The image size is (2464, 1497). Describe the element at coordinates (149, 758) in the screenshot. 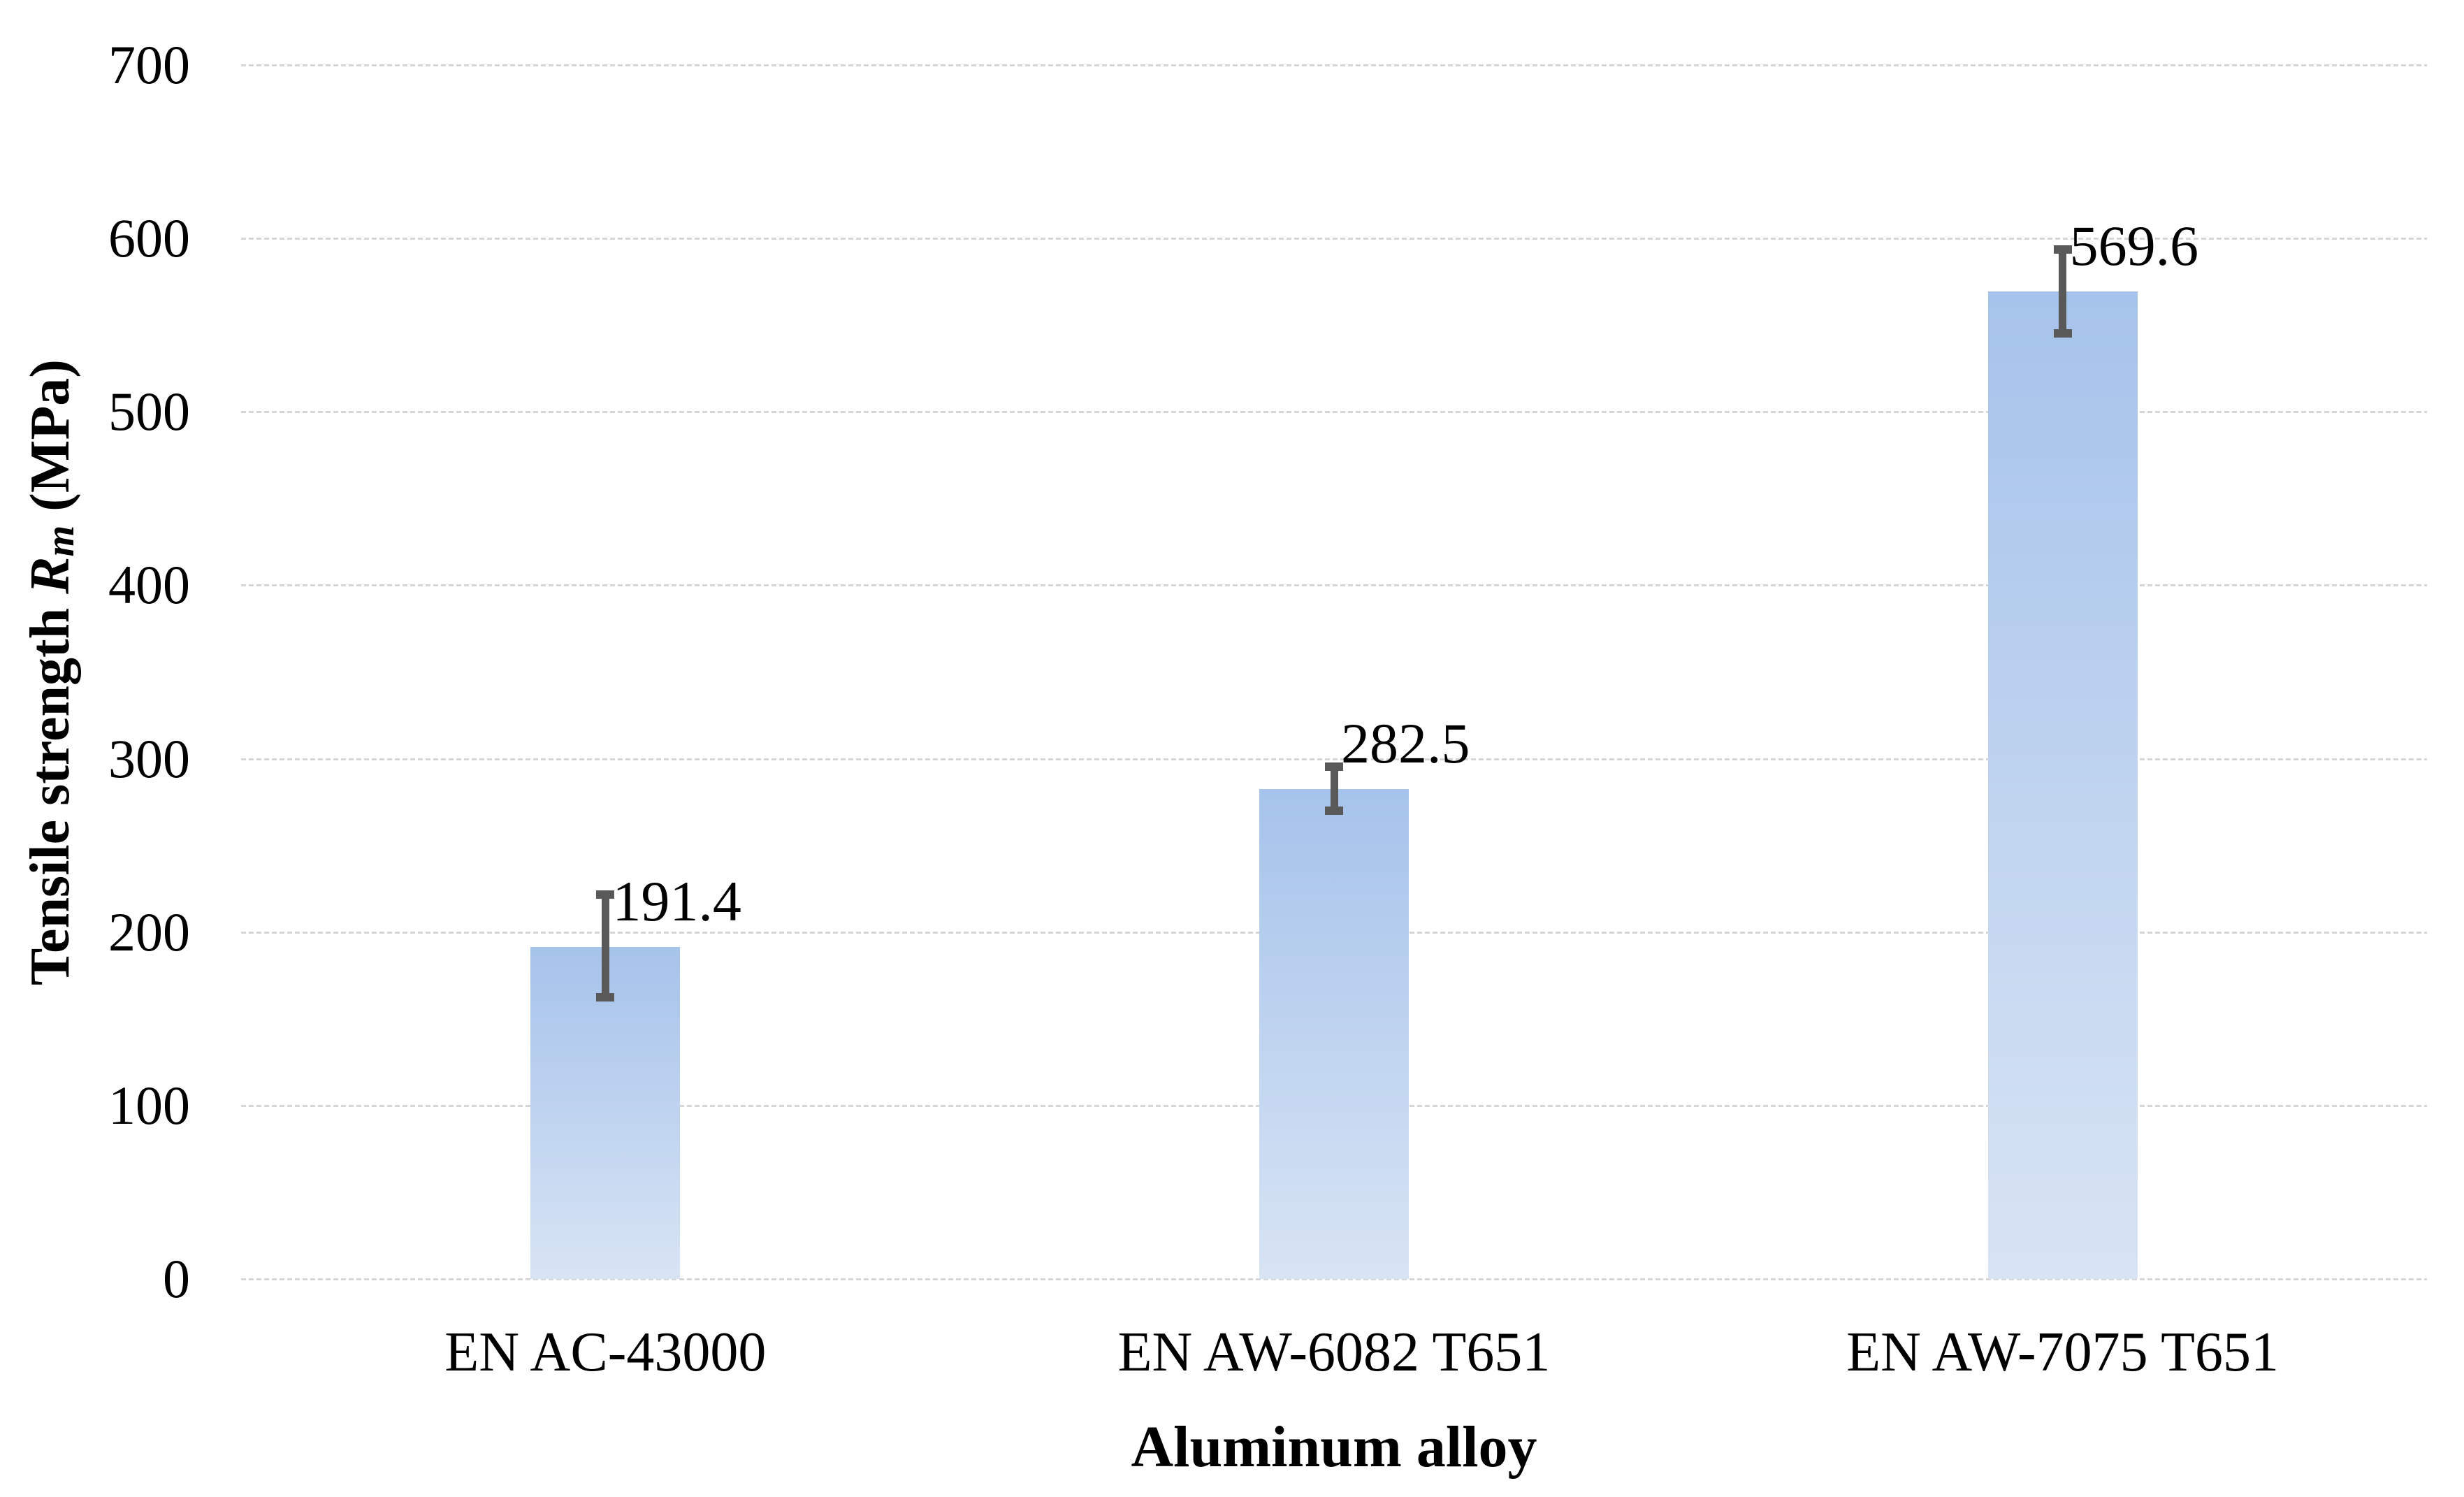

I see `y-tick-label-300: 300` at that location.